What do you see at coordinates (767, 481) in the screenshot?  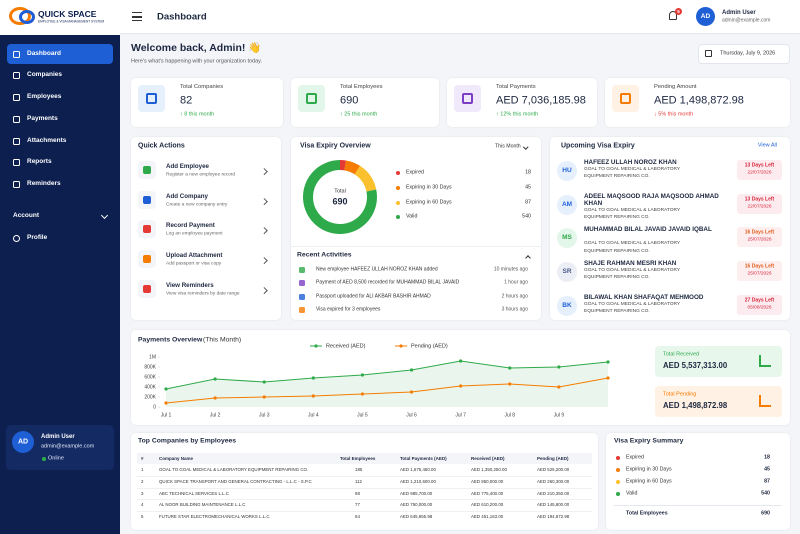 I see `summary-value: 87` at bounding box center [767, 481].